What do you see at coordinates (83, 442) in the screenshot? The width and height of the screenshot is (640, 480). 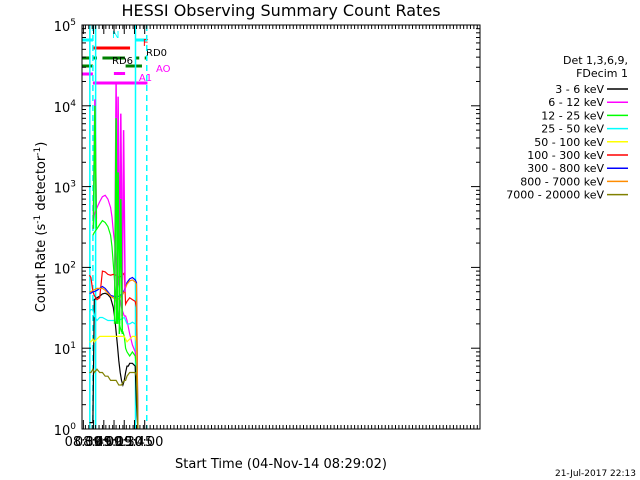 I see `x-tick-label: 08:30` at bounding box center [83, 442].